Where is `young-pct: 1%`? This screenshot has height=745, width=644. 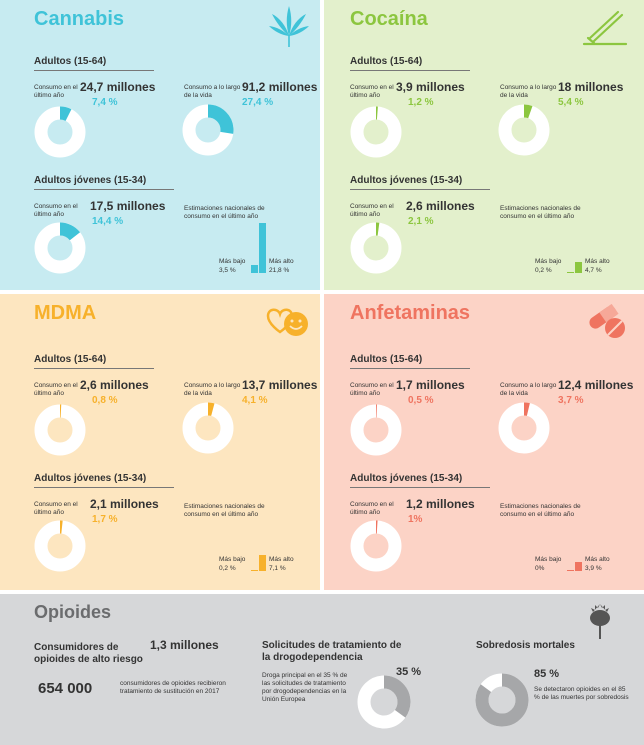
young-pct: 1% is located at coordinates (415, 519).